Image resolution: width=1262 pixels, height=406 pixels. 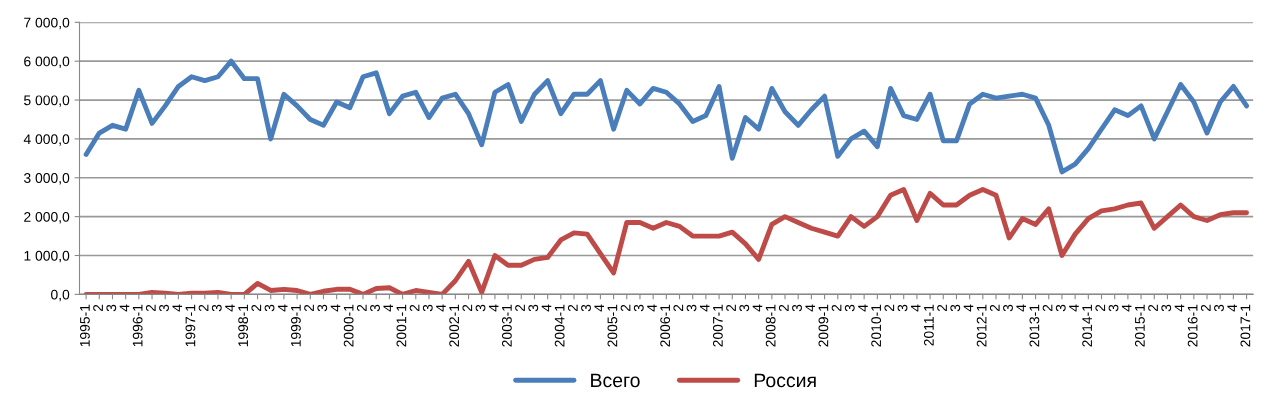 I want to click on y-tick-label: 5 000,0, so click(x=47, y=101).